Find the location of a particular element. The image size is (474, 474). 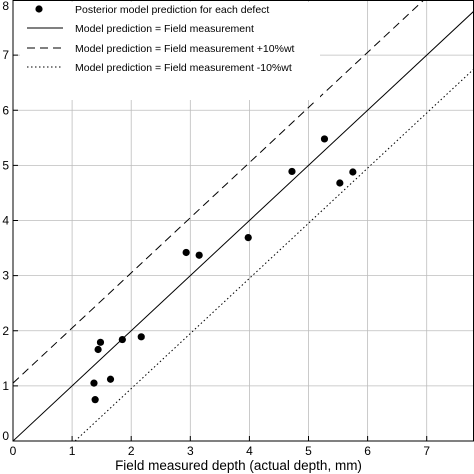

legend-marker-points is located at coordinates (39, 9).